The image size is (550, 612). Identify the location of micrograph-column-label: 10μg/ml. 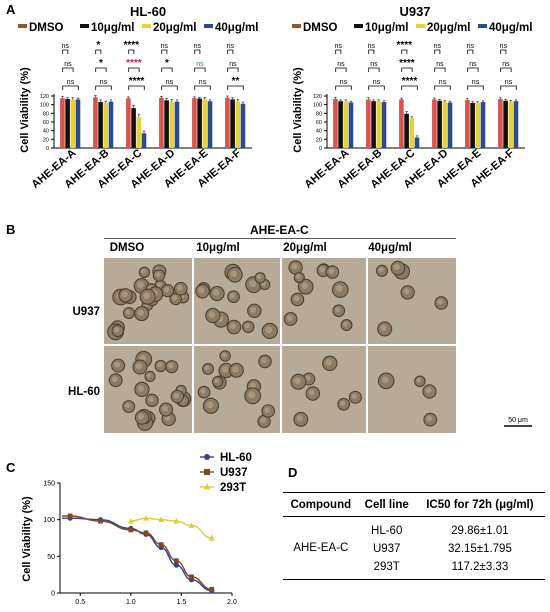
(218, 248).